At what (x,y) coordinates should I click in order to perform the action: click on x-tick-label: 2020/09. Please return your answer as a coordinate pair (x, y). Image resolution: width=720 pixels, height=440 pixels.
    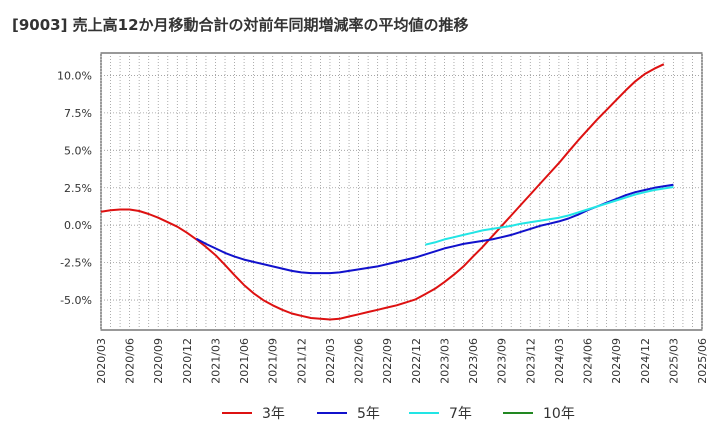
    Looking at the image, I should click on (158, 361).